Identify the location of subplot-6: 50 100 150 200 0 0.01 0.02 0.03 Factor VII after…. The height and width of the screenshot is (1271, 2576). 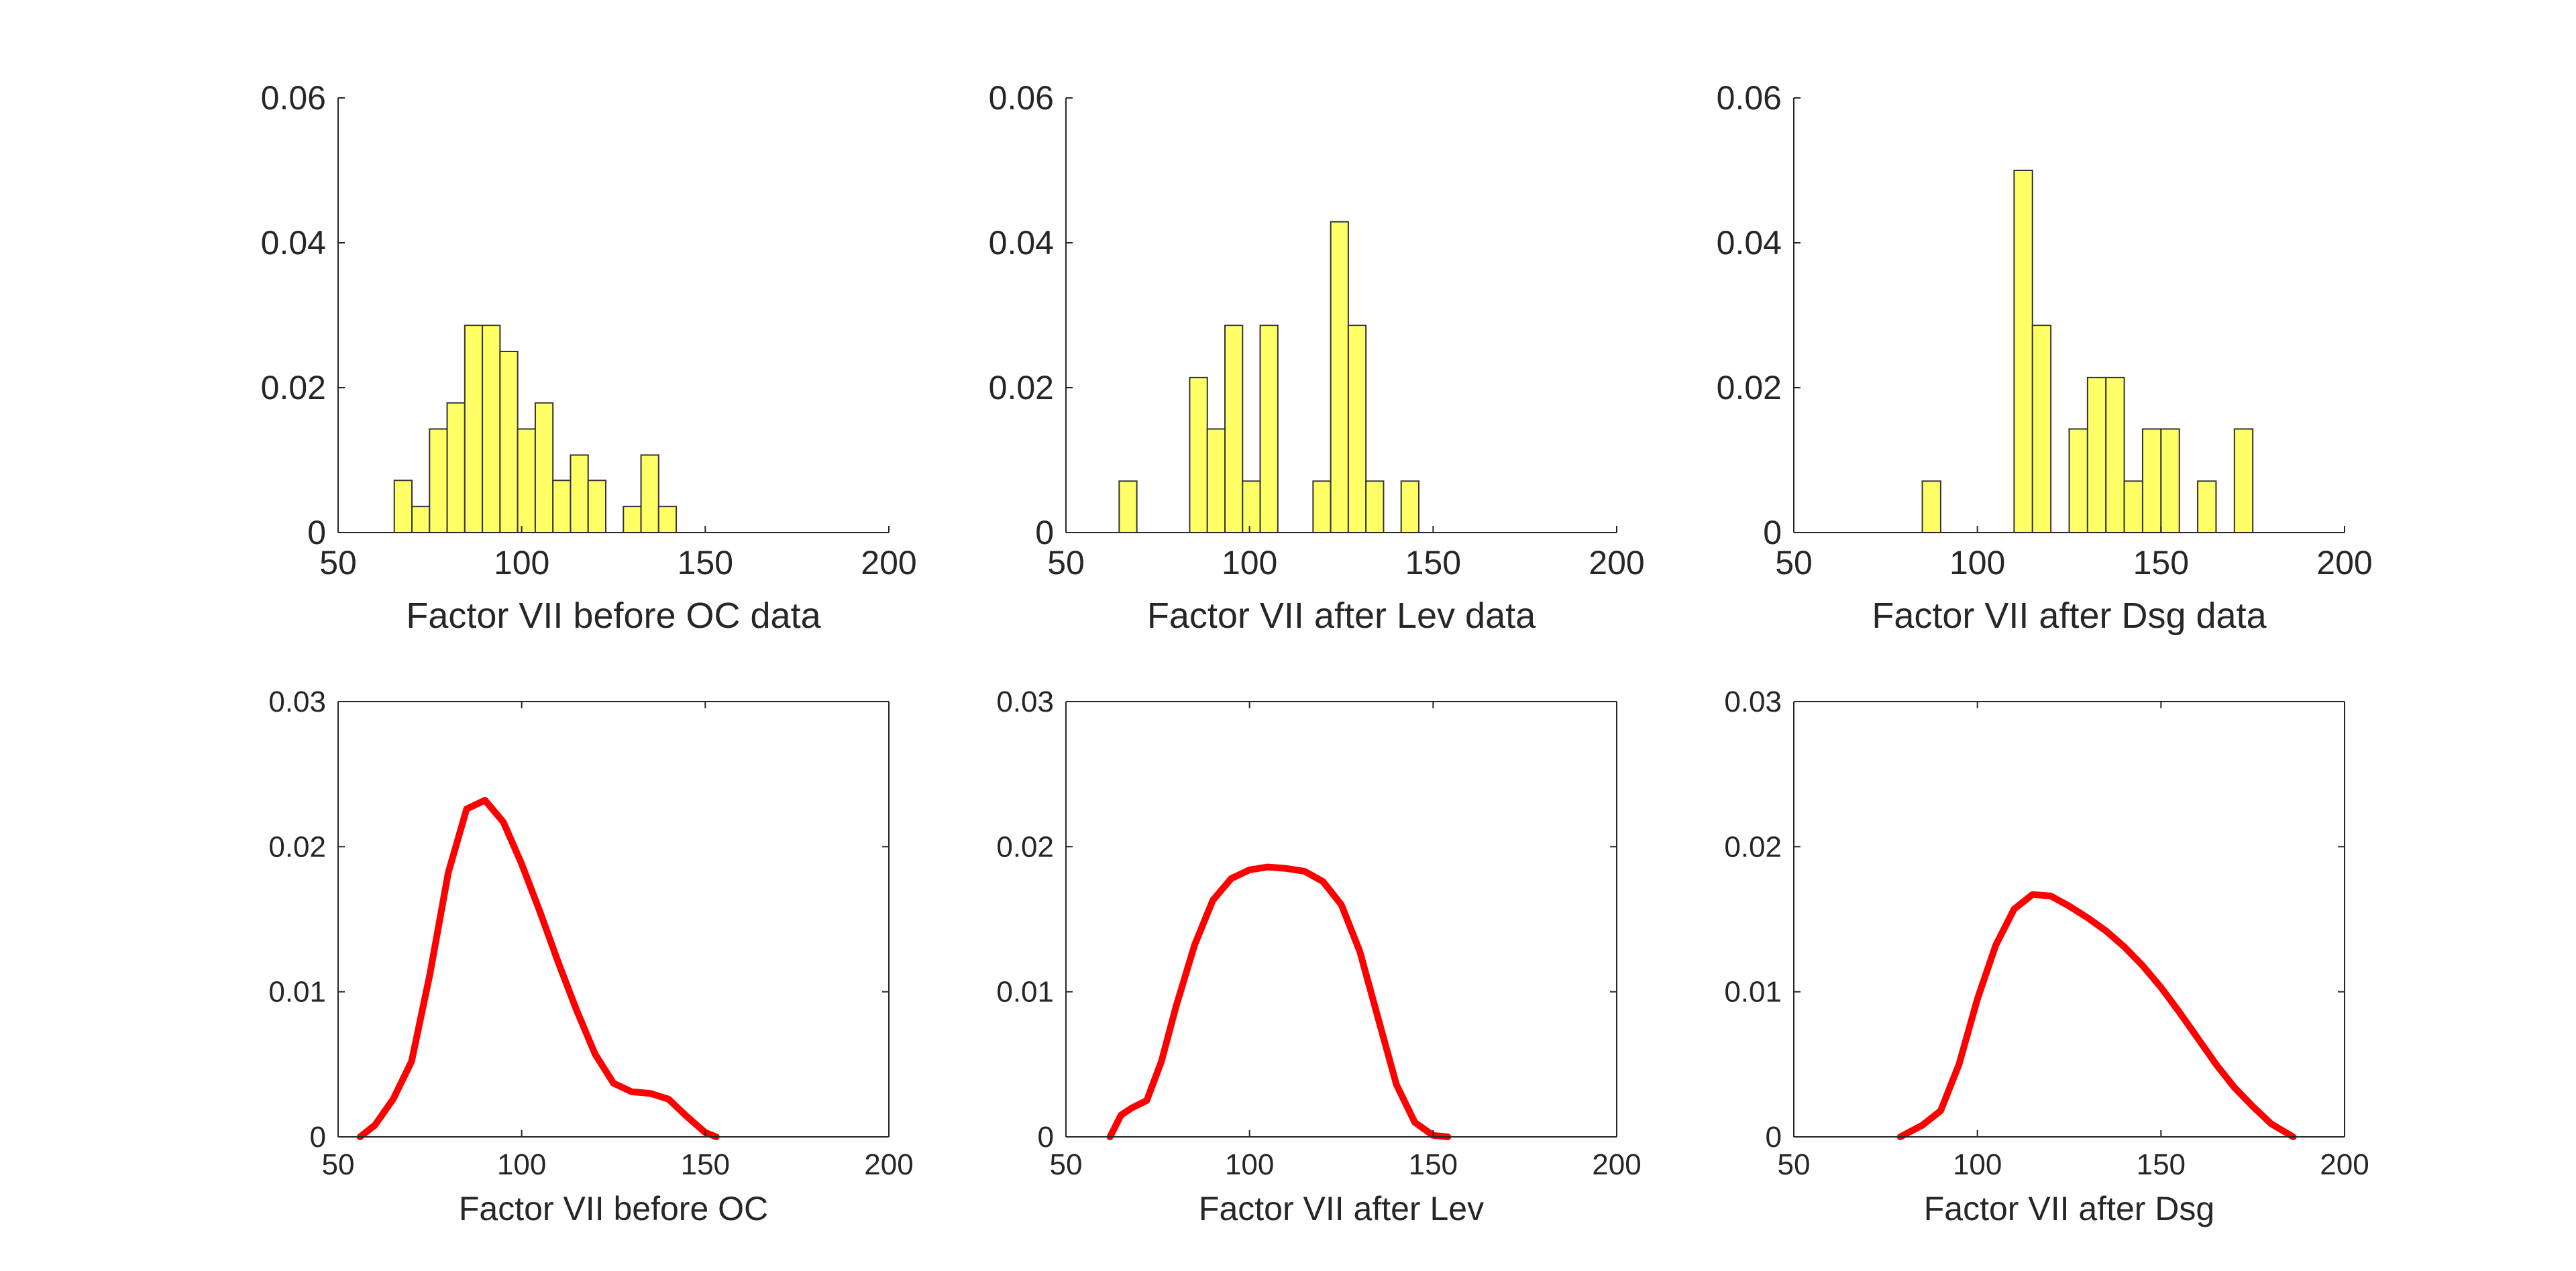
(2046, 956).